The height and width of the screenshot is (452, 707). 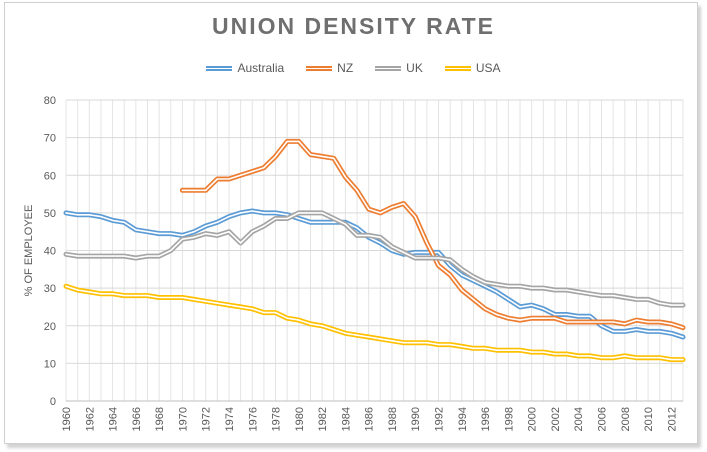 I want to click on legend-swatch-uk, so click(x=388, y=68).